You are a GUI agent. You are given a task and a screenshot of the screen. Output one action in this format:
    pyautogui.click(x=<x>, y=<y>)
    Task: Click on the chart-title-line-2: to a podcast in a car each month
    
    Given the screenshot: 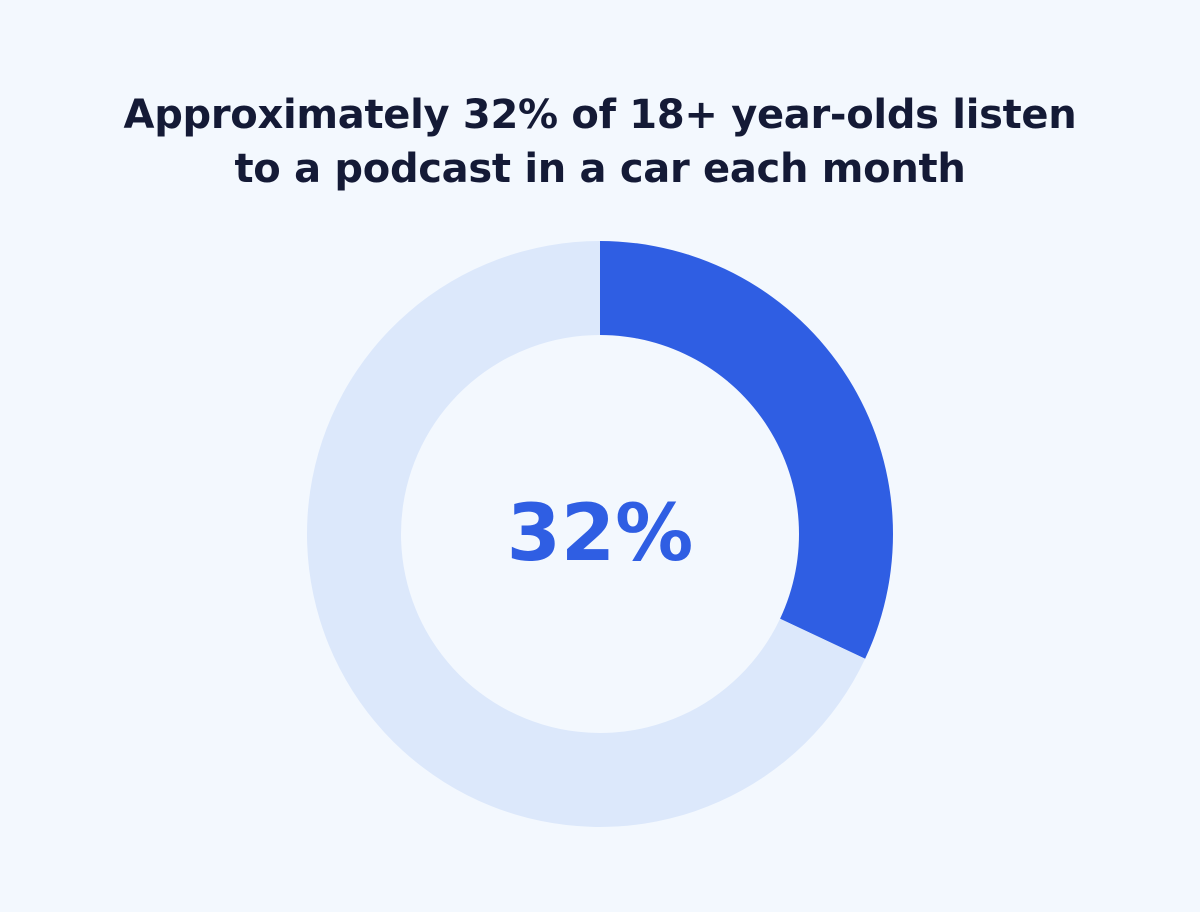 What is the action you would take?
    pyautogui.click(x=600, y=169)
    